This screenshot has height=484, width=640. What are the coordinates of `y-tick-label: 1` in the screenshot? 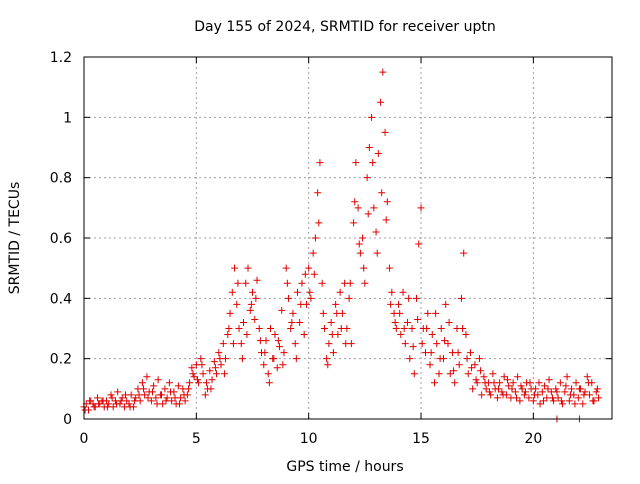 It's located at (67, 118).